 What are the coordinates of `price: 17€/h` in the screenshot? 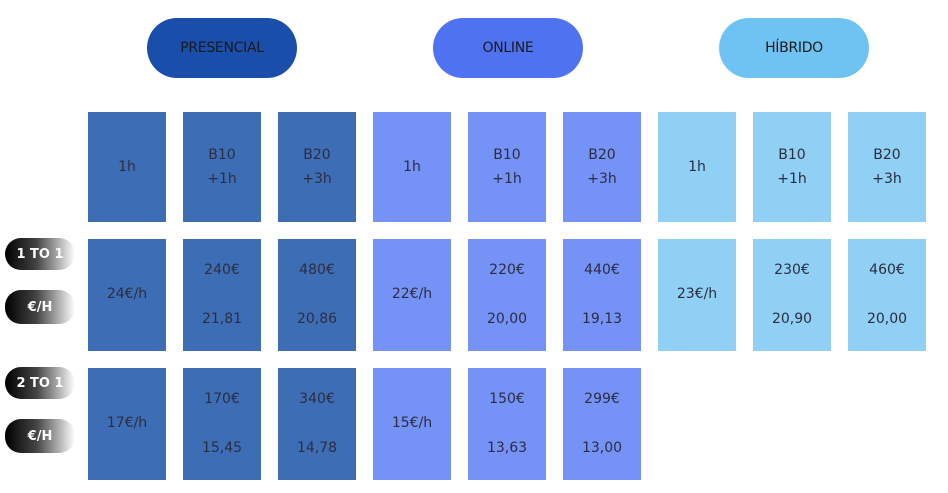 It's located at (127, 423).